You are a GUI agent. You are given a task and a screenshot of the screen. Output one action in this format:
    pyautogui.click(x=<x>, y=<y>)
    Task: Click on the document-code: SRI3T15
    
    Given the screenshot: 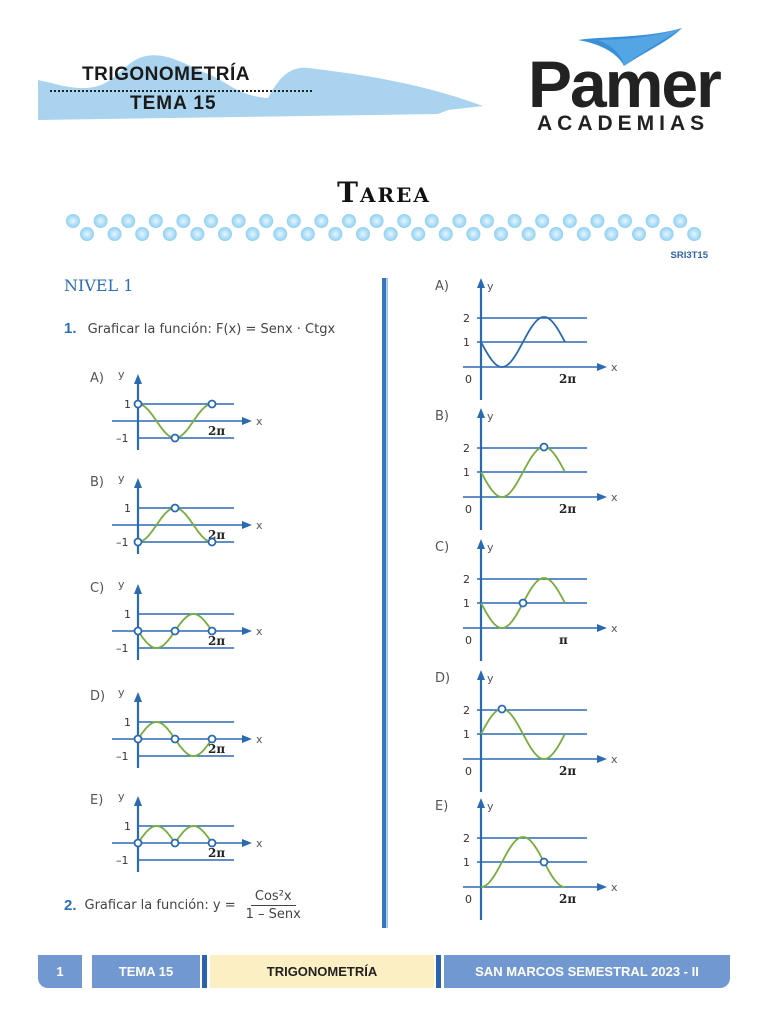 What is the action you would take?
    pyautogui.click(x=689, y=255)
    